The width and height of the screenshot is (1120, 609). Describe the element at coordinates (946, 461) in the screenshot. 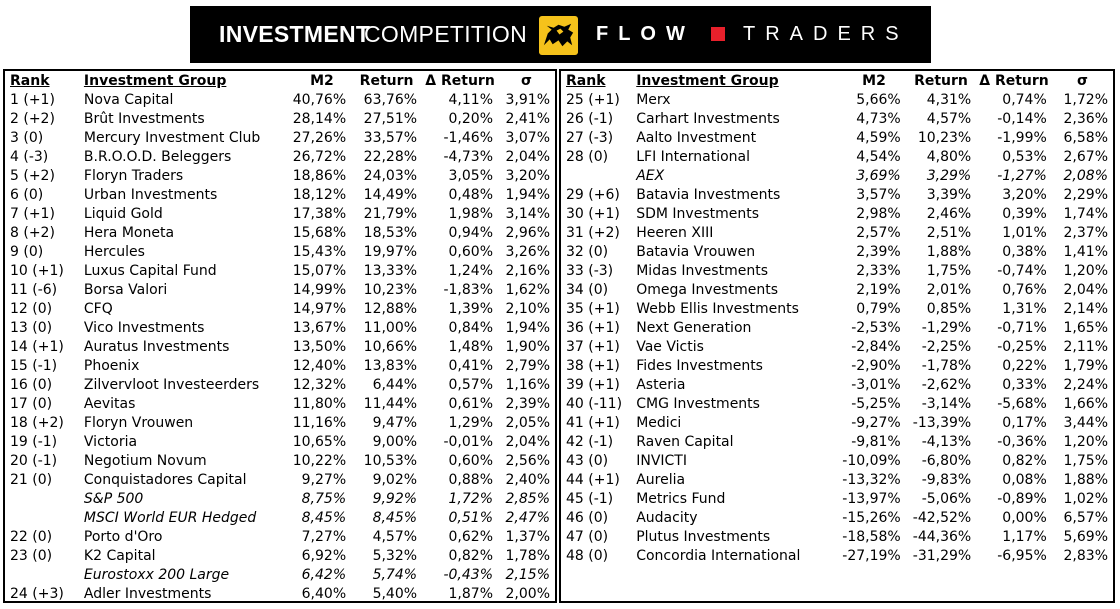

I see `return-cell: -6,80%` at that location.